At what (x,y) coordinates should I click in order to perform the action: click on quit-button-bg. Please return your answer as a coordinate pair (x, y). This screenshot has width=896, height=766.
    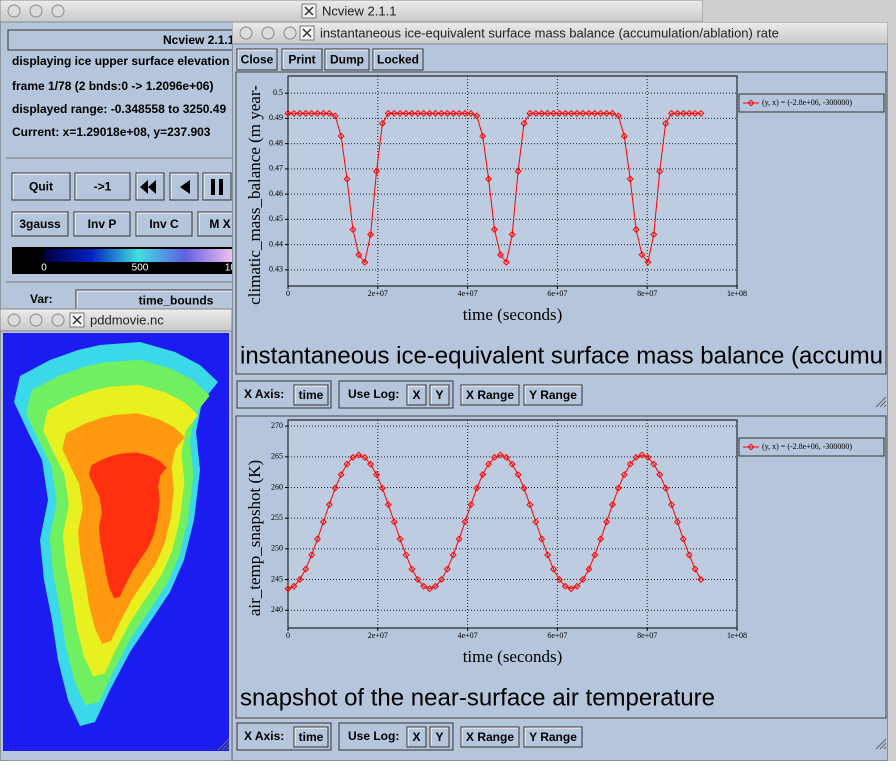
    Looking at the image, I should click on (41, 186).